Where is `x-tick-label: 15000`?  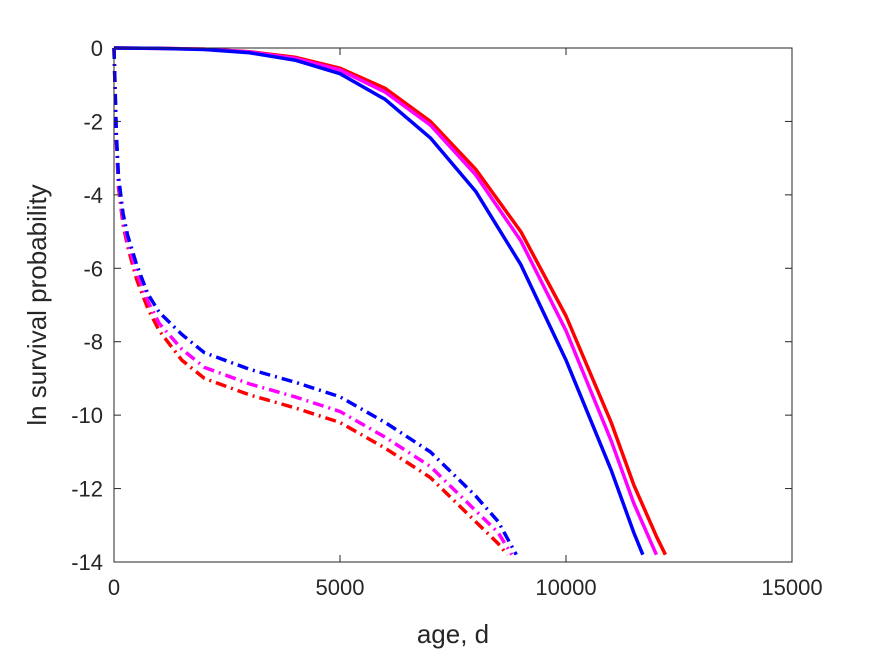 x-tick-label: 15000 is located at coordinates (791, 587).